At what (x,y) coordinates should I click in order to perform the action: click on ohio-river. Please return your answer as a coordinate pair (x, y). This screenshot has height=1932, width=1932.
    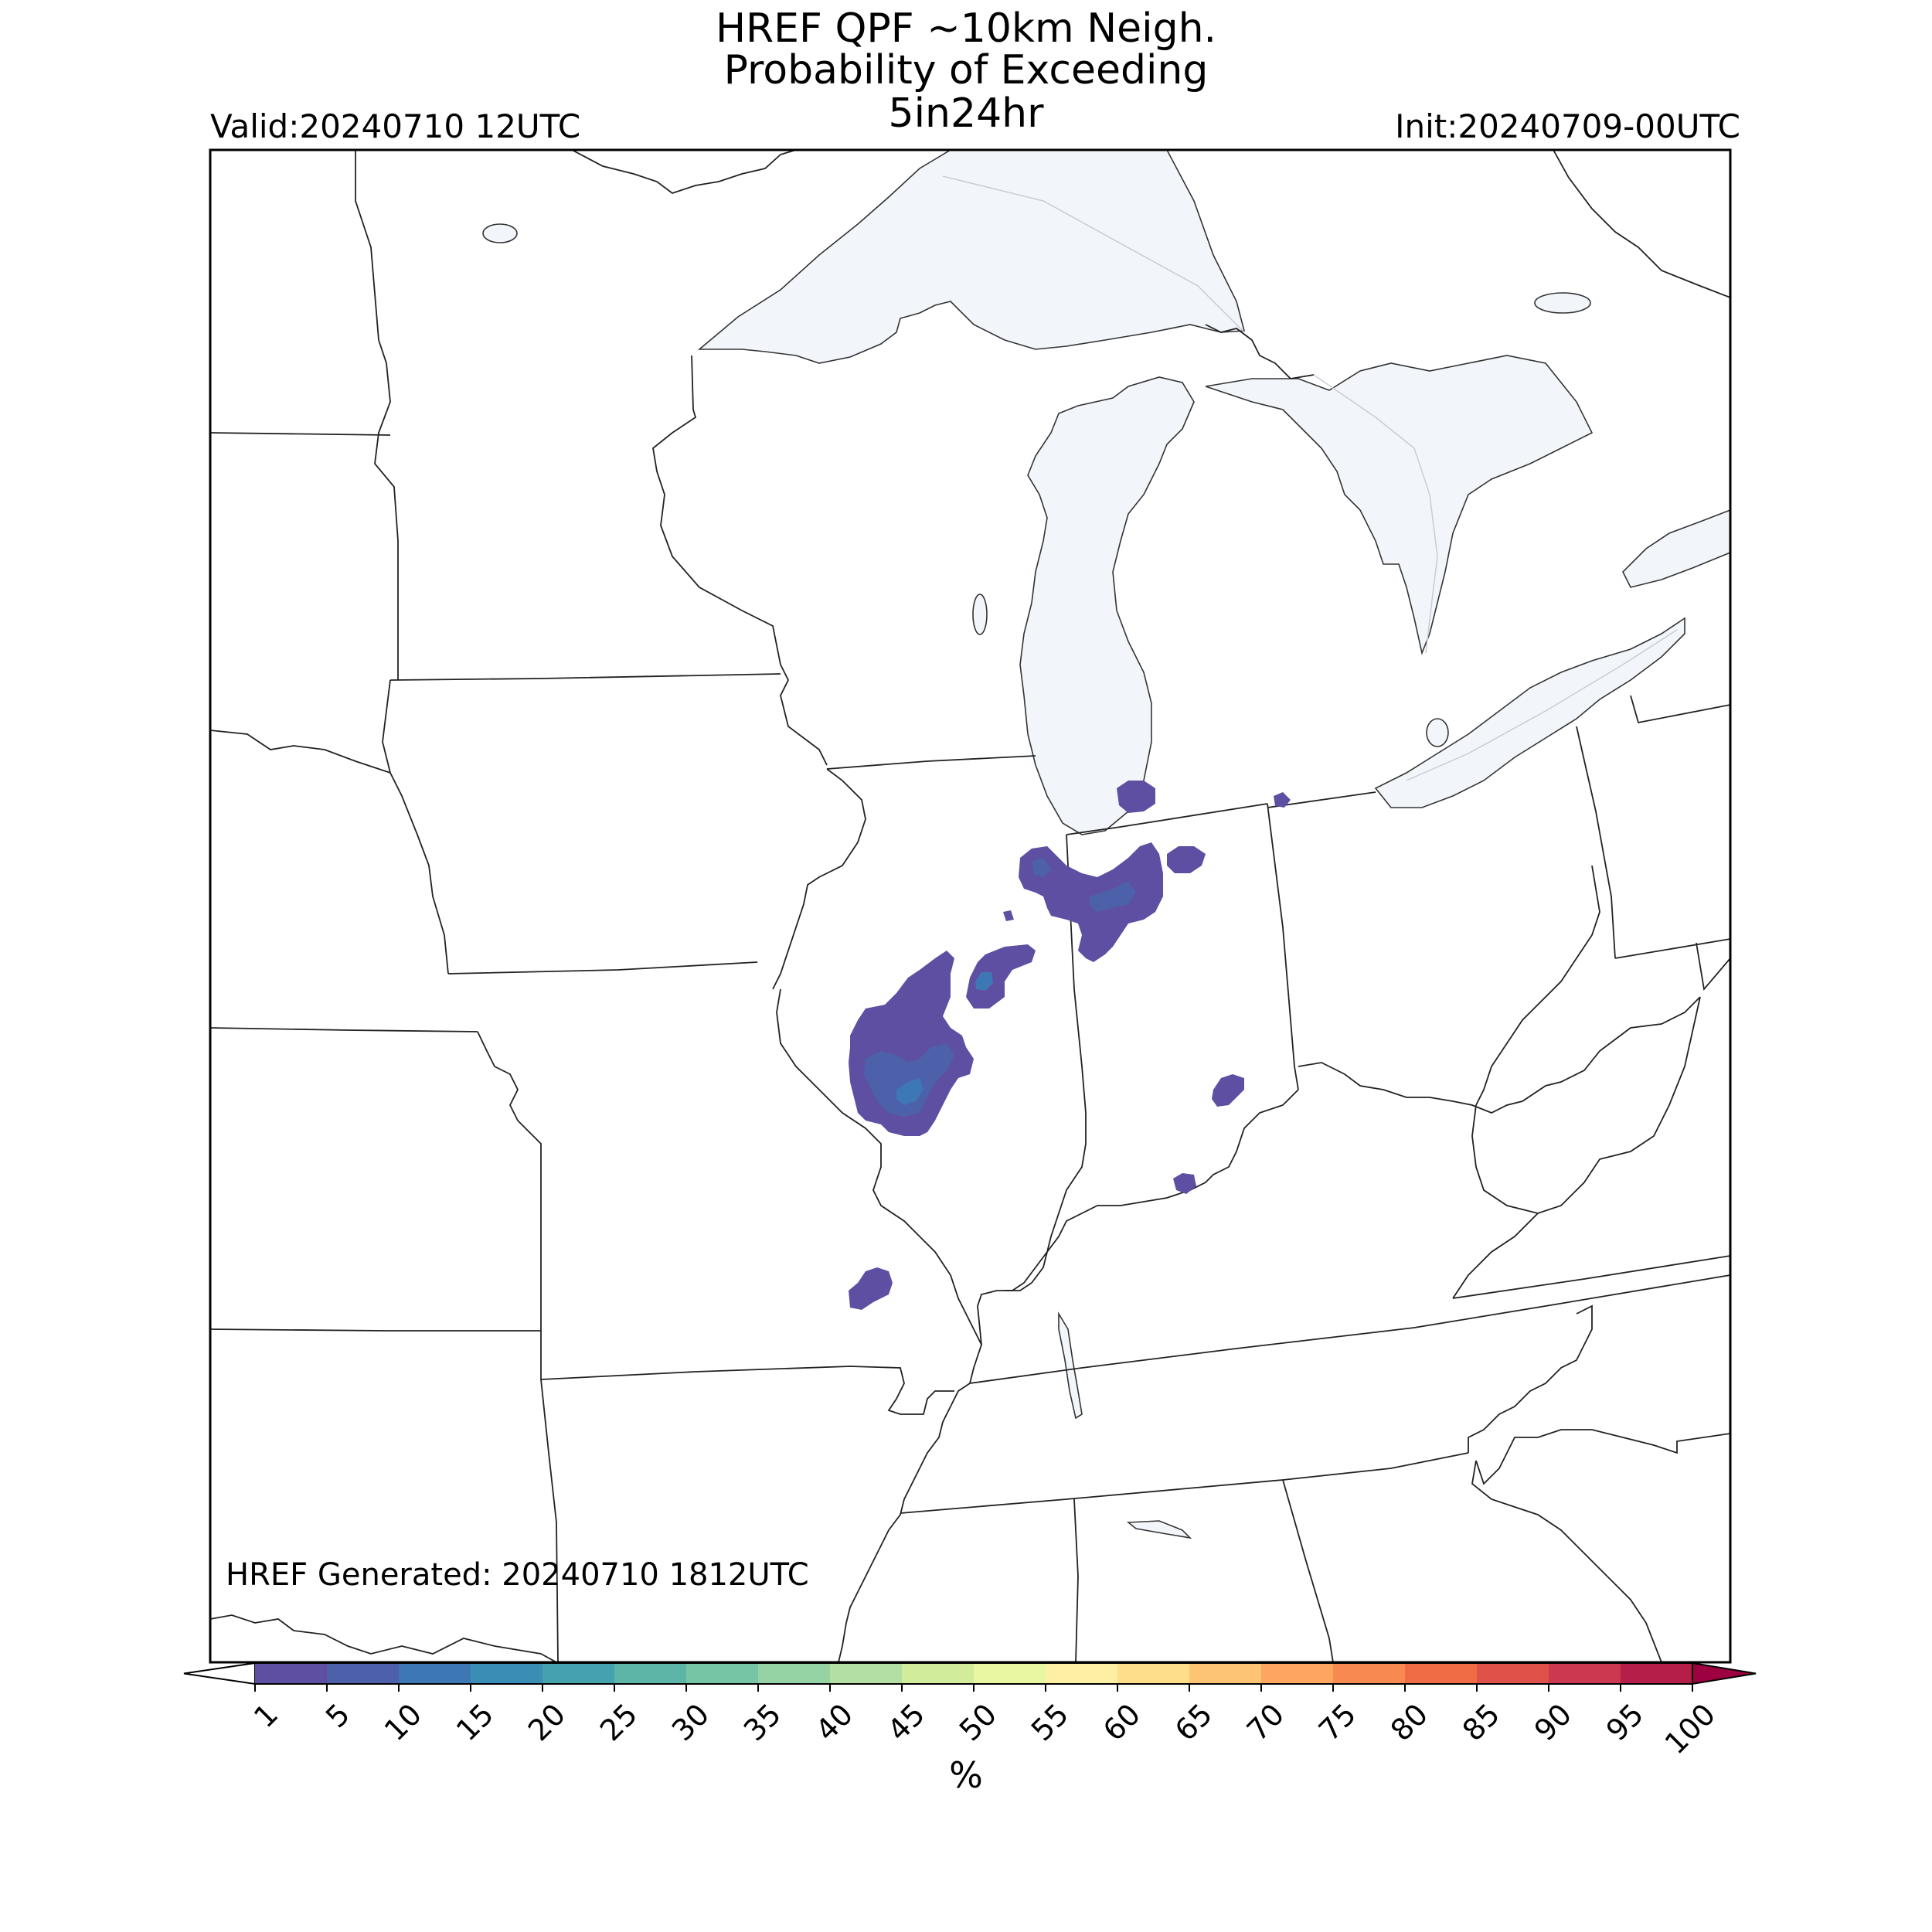
    Looking at the image, I should click on (1138, 1217).